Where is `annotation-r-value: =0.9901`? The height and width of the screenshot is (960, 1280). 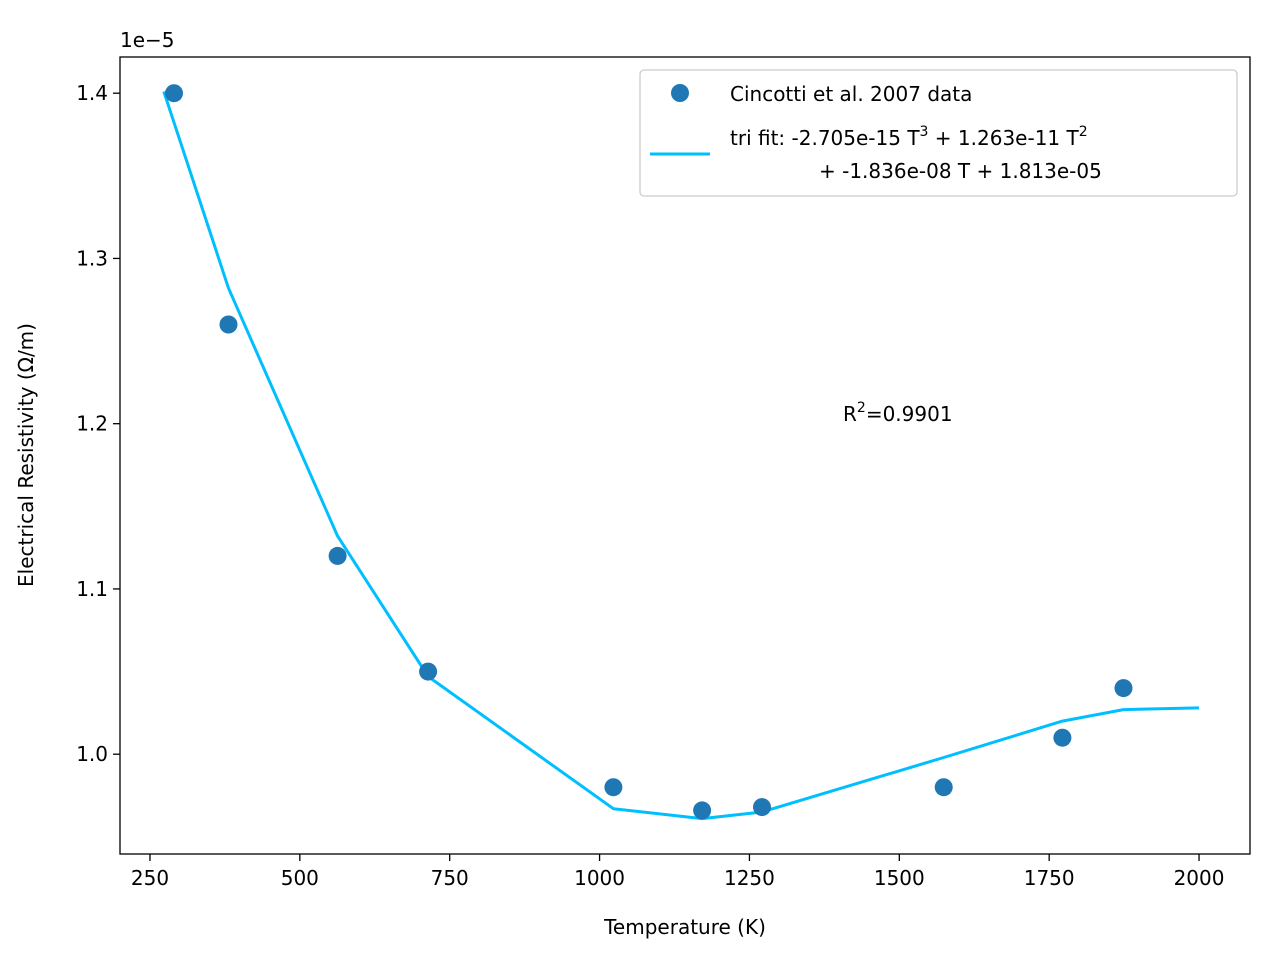 annotation-r-value: =0.9901 is located at coordinates (909, 414).